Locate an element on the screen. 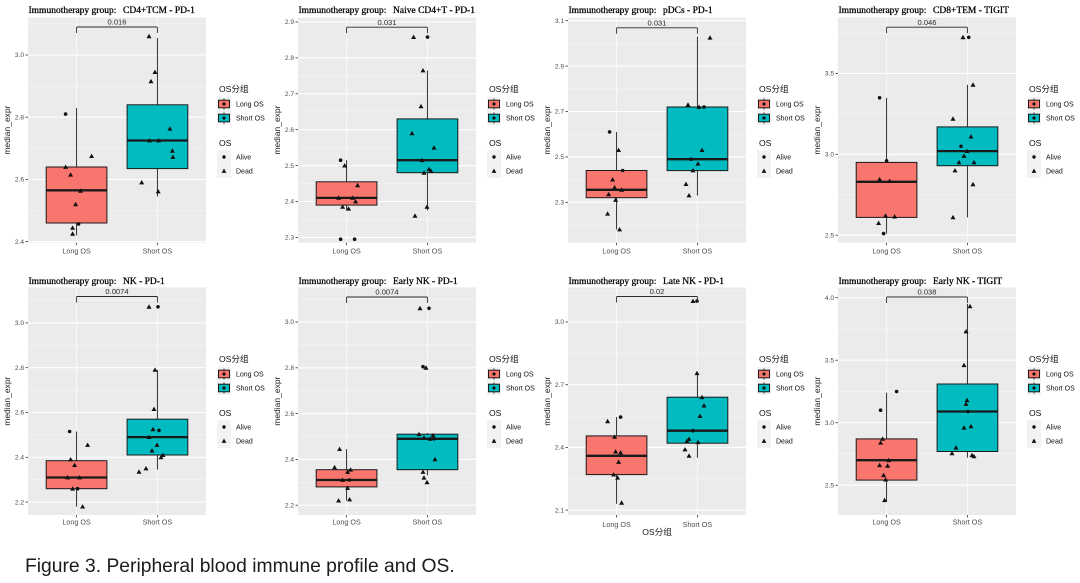 The width and height of the screenshot is (1080, 583). svg-text:Immunotherapy group: Early NK: Immunotherapy group: Early NK - PD-1 is located at coordinates (378, 282).